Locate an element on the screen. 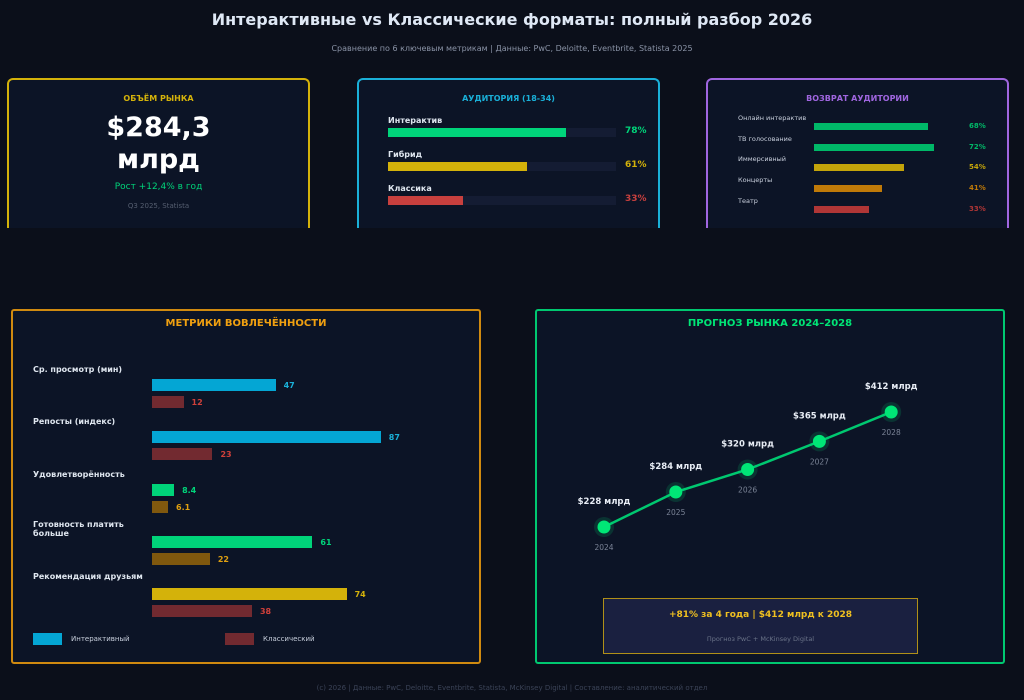 The width and height of the screenshot is (1024, 700). return-label: Онлайн интерактив is located at coordinates (772, 118).